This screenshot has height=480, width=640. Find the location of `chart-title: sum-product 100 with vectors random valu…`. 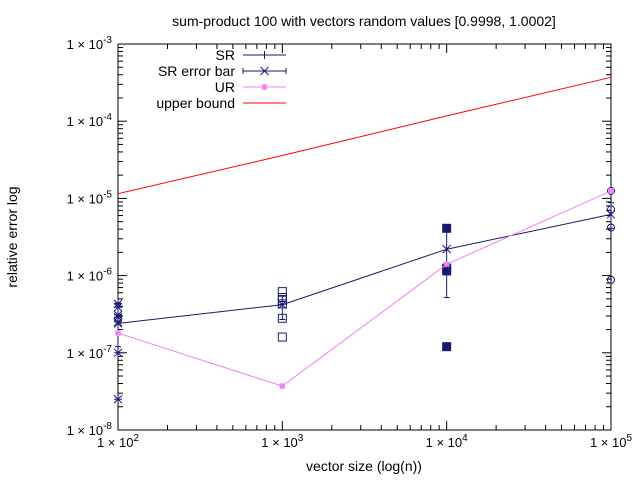

chart-title: sum-product 100 with vectors random valu… is located at coordinates (364, 21).